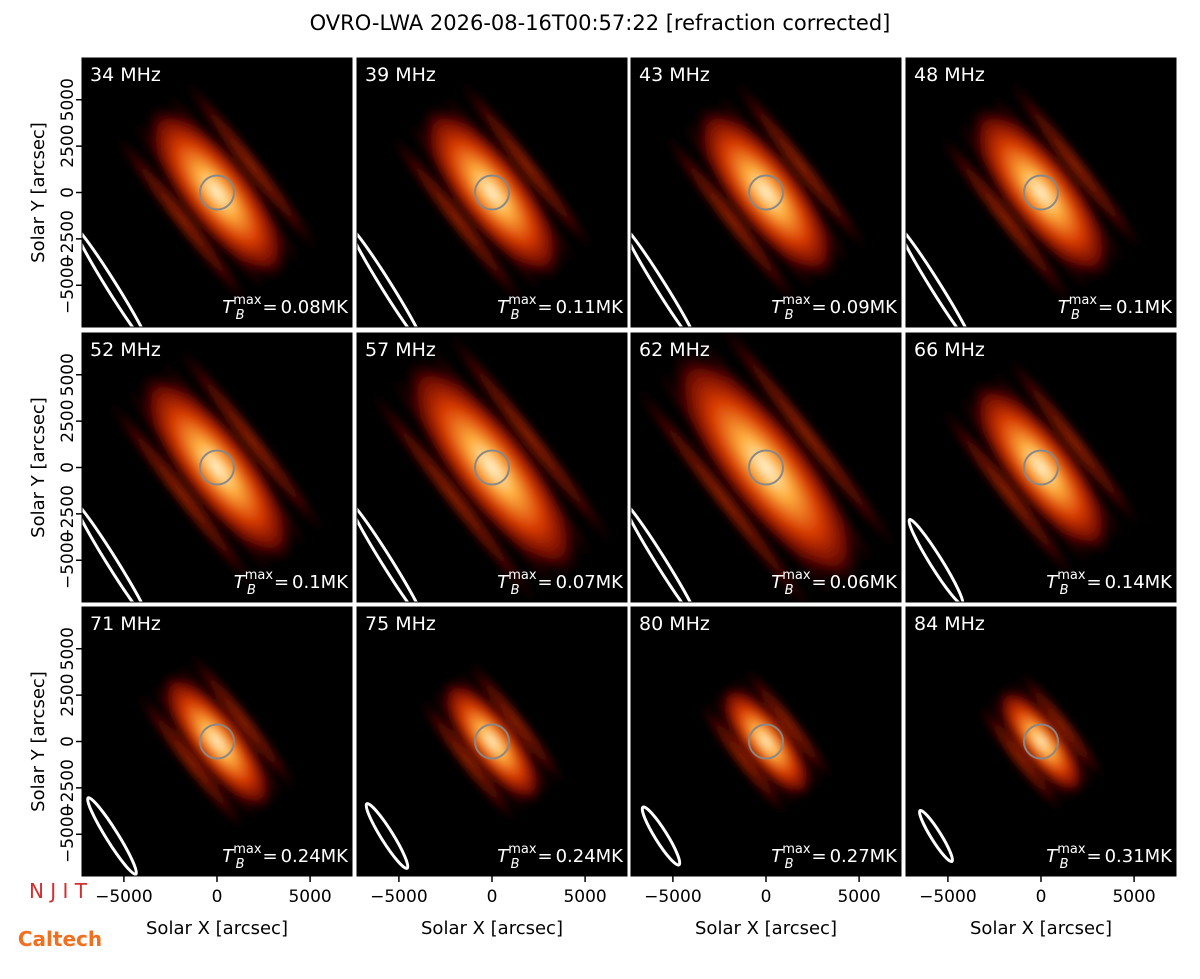 The width and height of the screenshot is (1200, 979). What do you see at coordinates (68, 420) in the screenshot?
I see `y-tick-label: 2500` at bounding box center [68, 420].